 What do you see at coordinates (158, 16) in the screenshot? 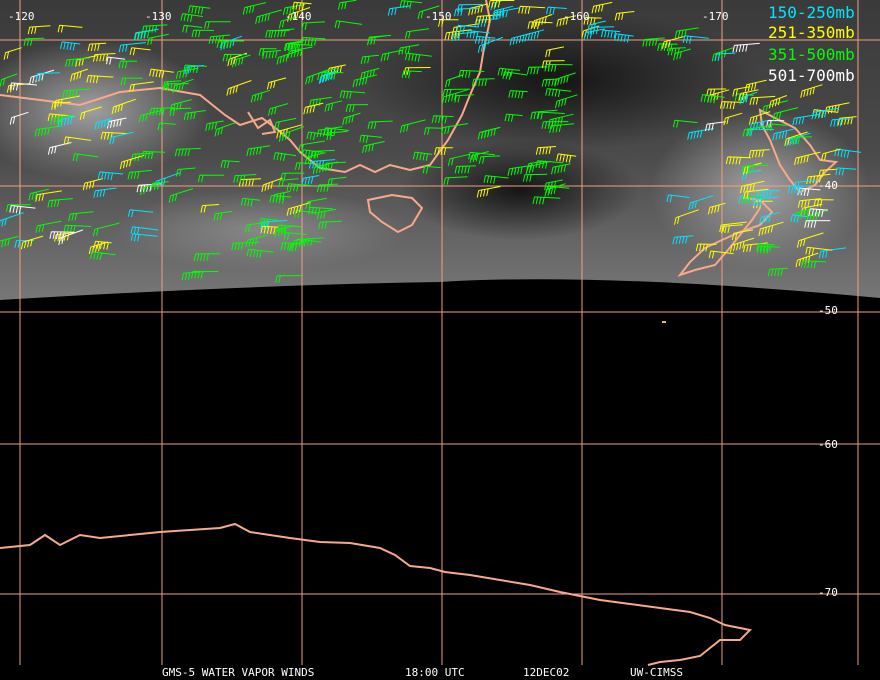
I see `lon-label: -130` at bounding box center [158, 16].